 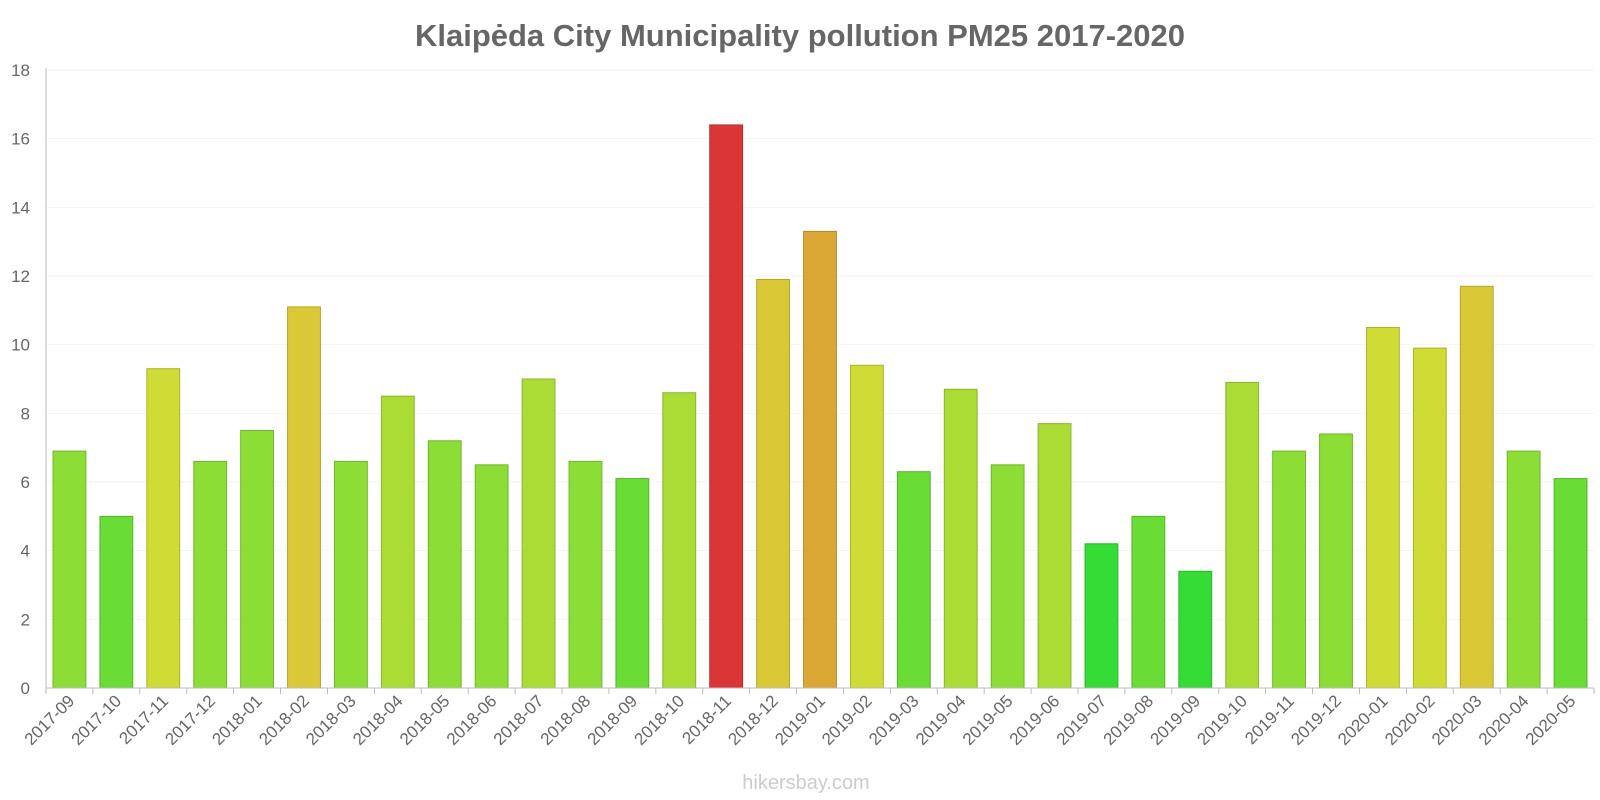 What do you see at coordinates (25, 688) in the screenshot?
I see `y-tick-label: 0` at bounding box center [25, 688].